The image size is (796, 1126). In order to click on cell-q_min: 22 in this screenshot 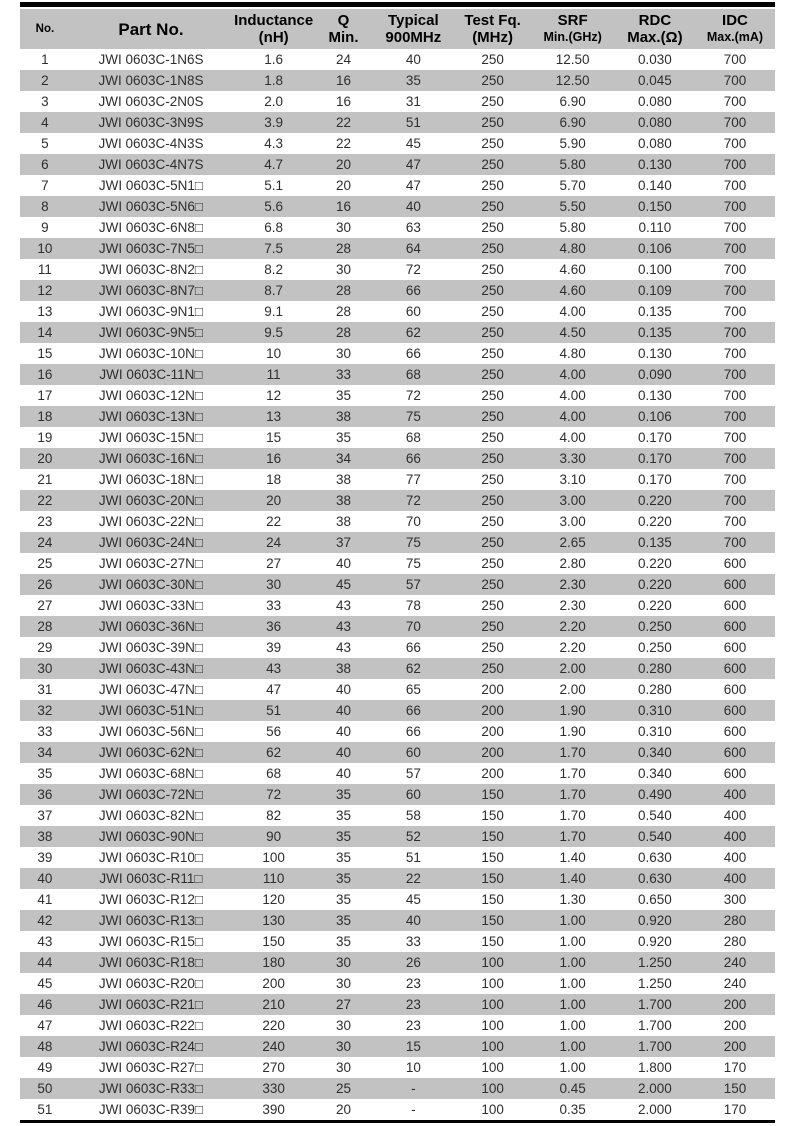, I will do `click(343, 143)`.